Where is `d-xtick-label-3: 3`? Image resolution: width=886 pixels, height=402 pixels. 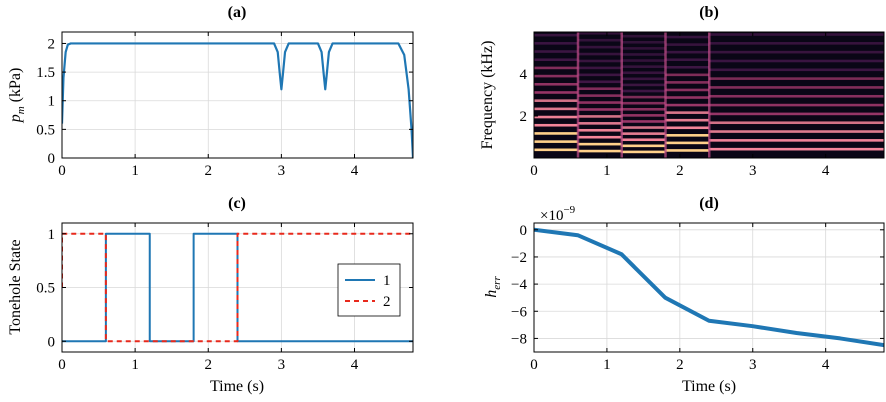
d-xtick-label-3: 3 is located at coordinates (753, 365).